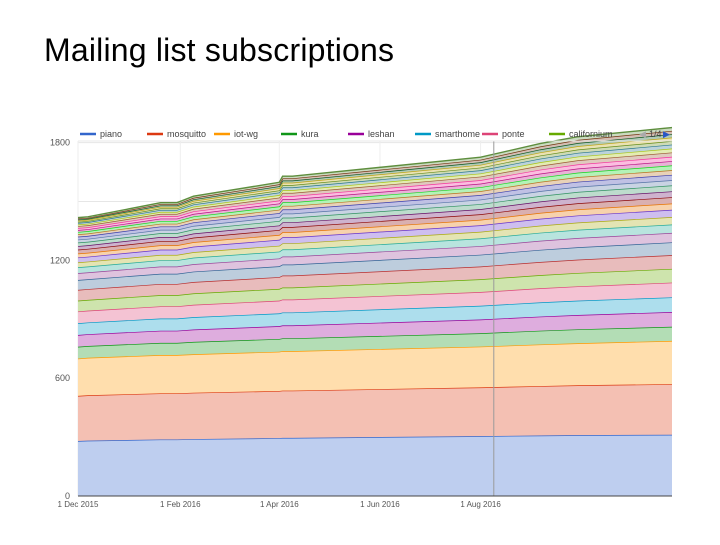  What do you see at coordinates (78, 504) in the screenshot?
I see `x-tick-label: 1 Dec 2015` at bounding box center [78, 504].